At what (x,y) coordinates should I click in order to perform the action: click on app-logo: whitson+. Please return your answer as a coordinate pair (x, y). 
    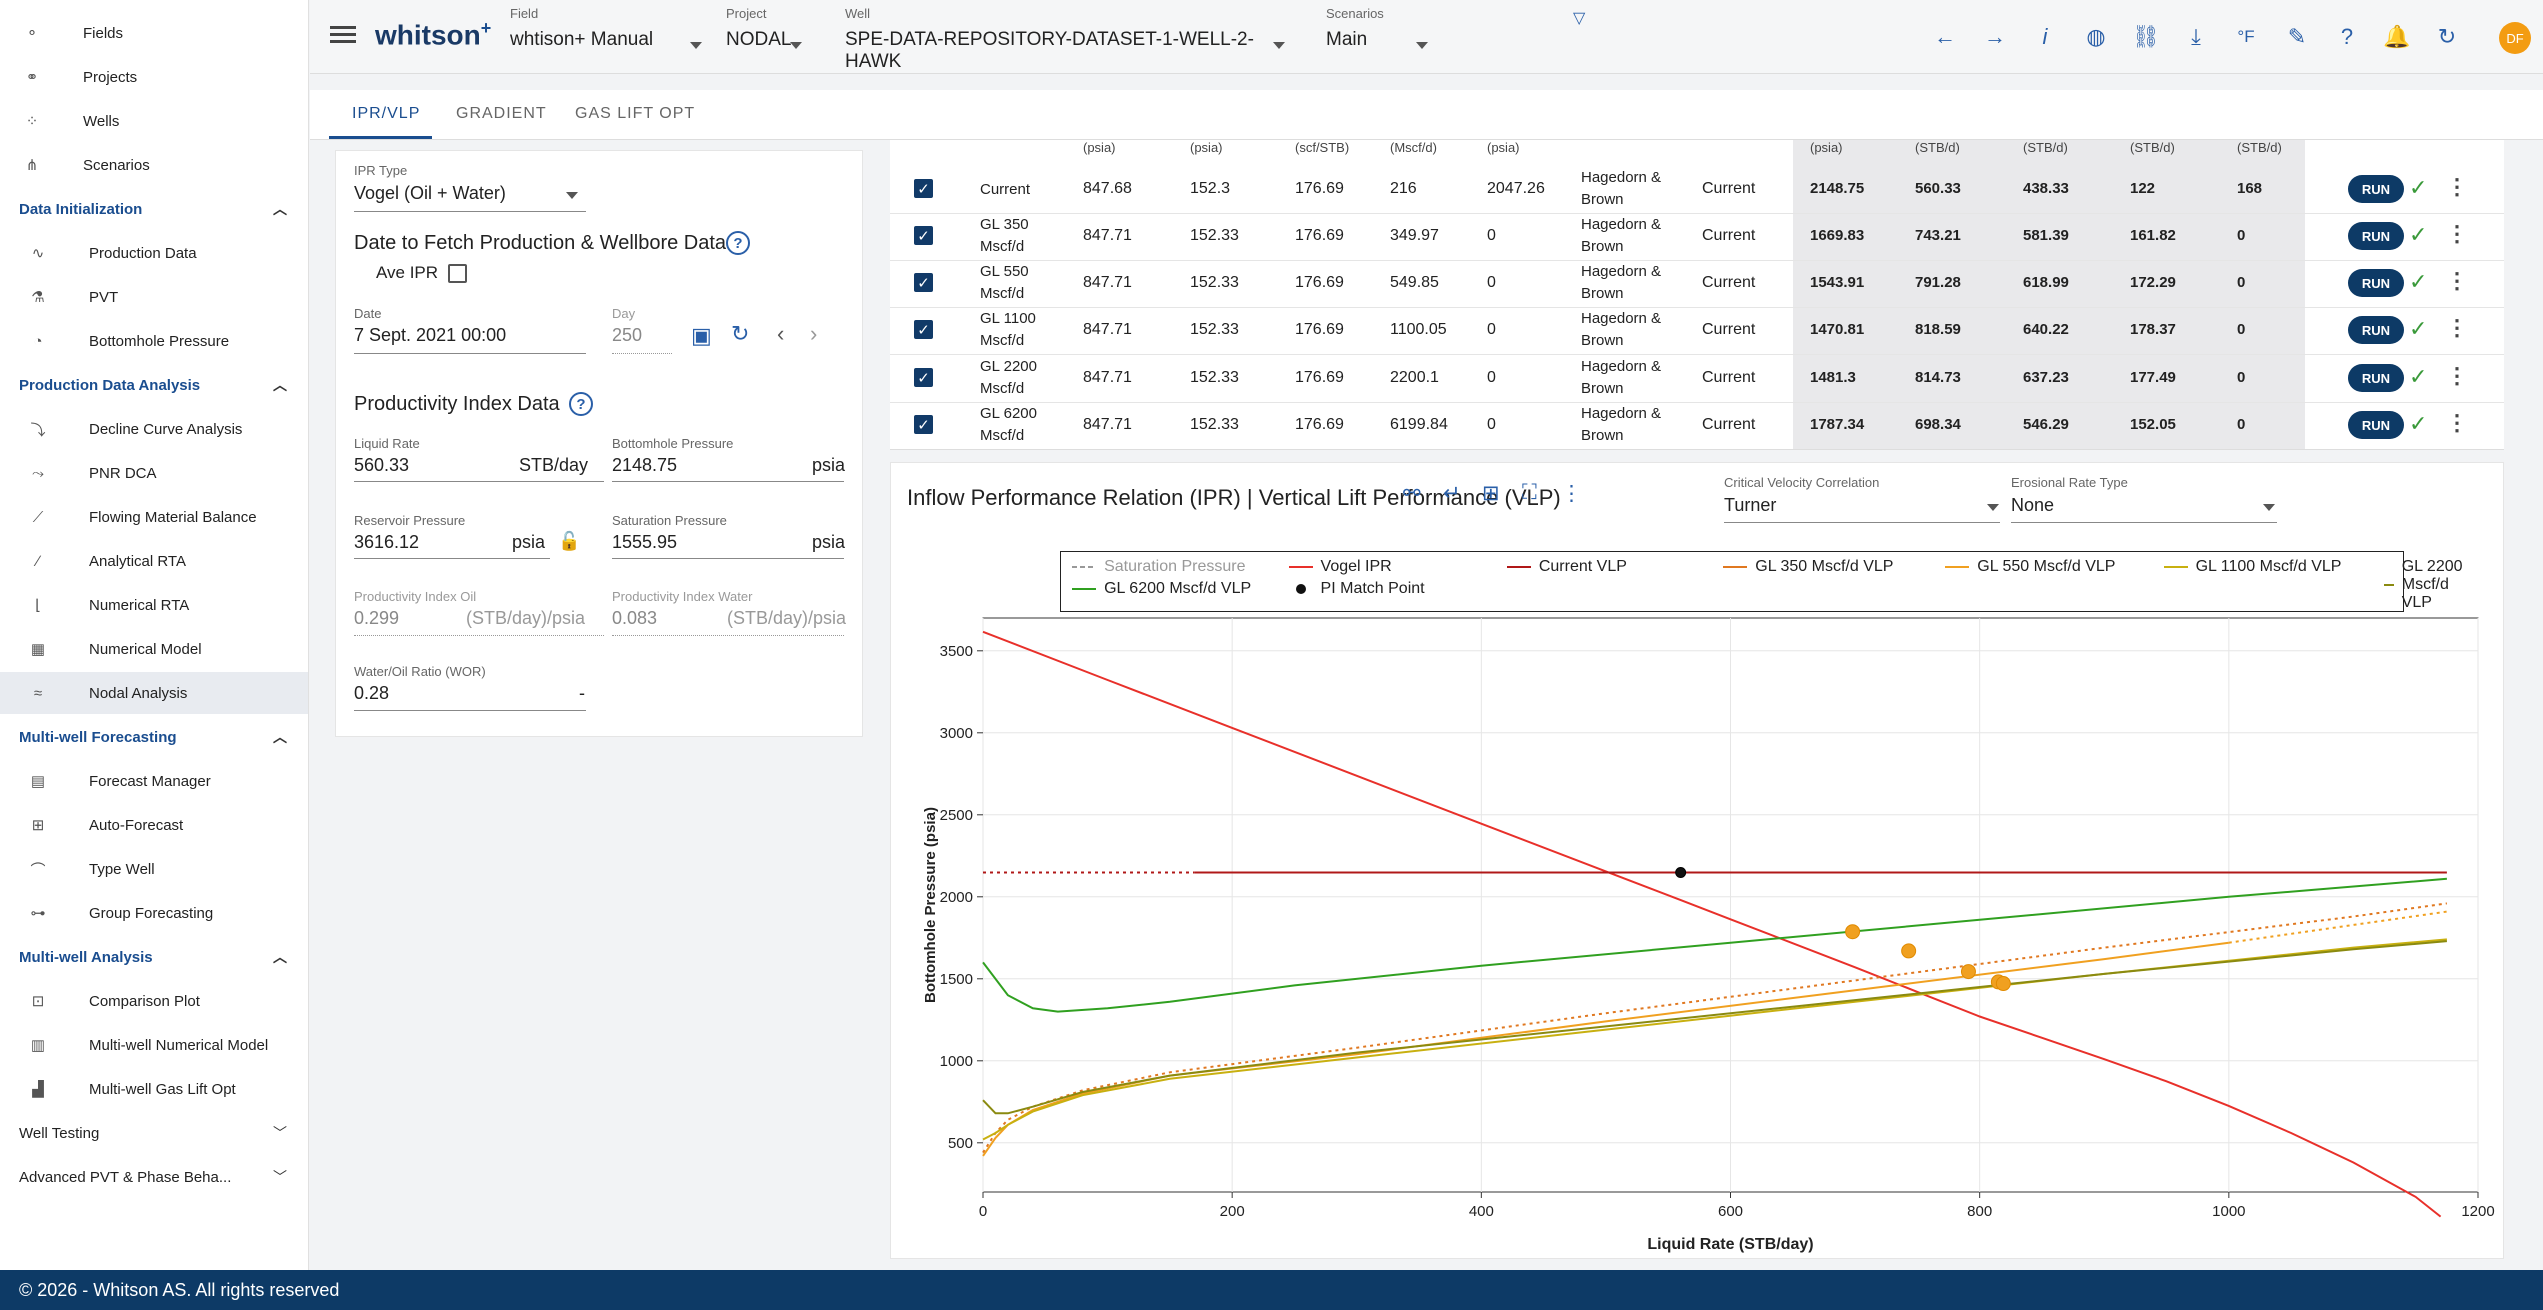
    Looking at the image, I should click on (433, 34).